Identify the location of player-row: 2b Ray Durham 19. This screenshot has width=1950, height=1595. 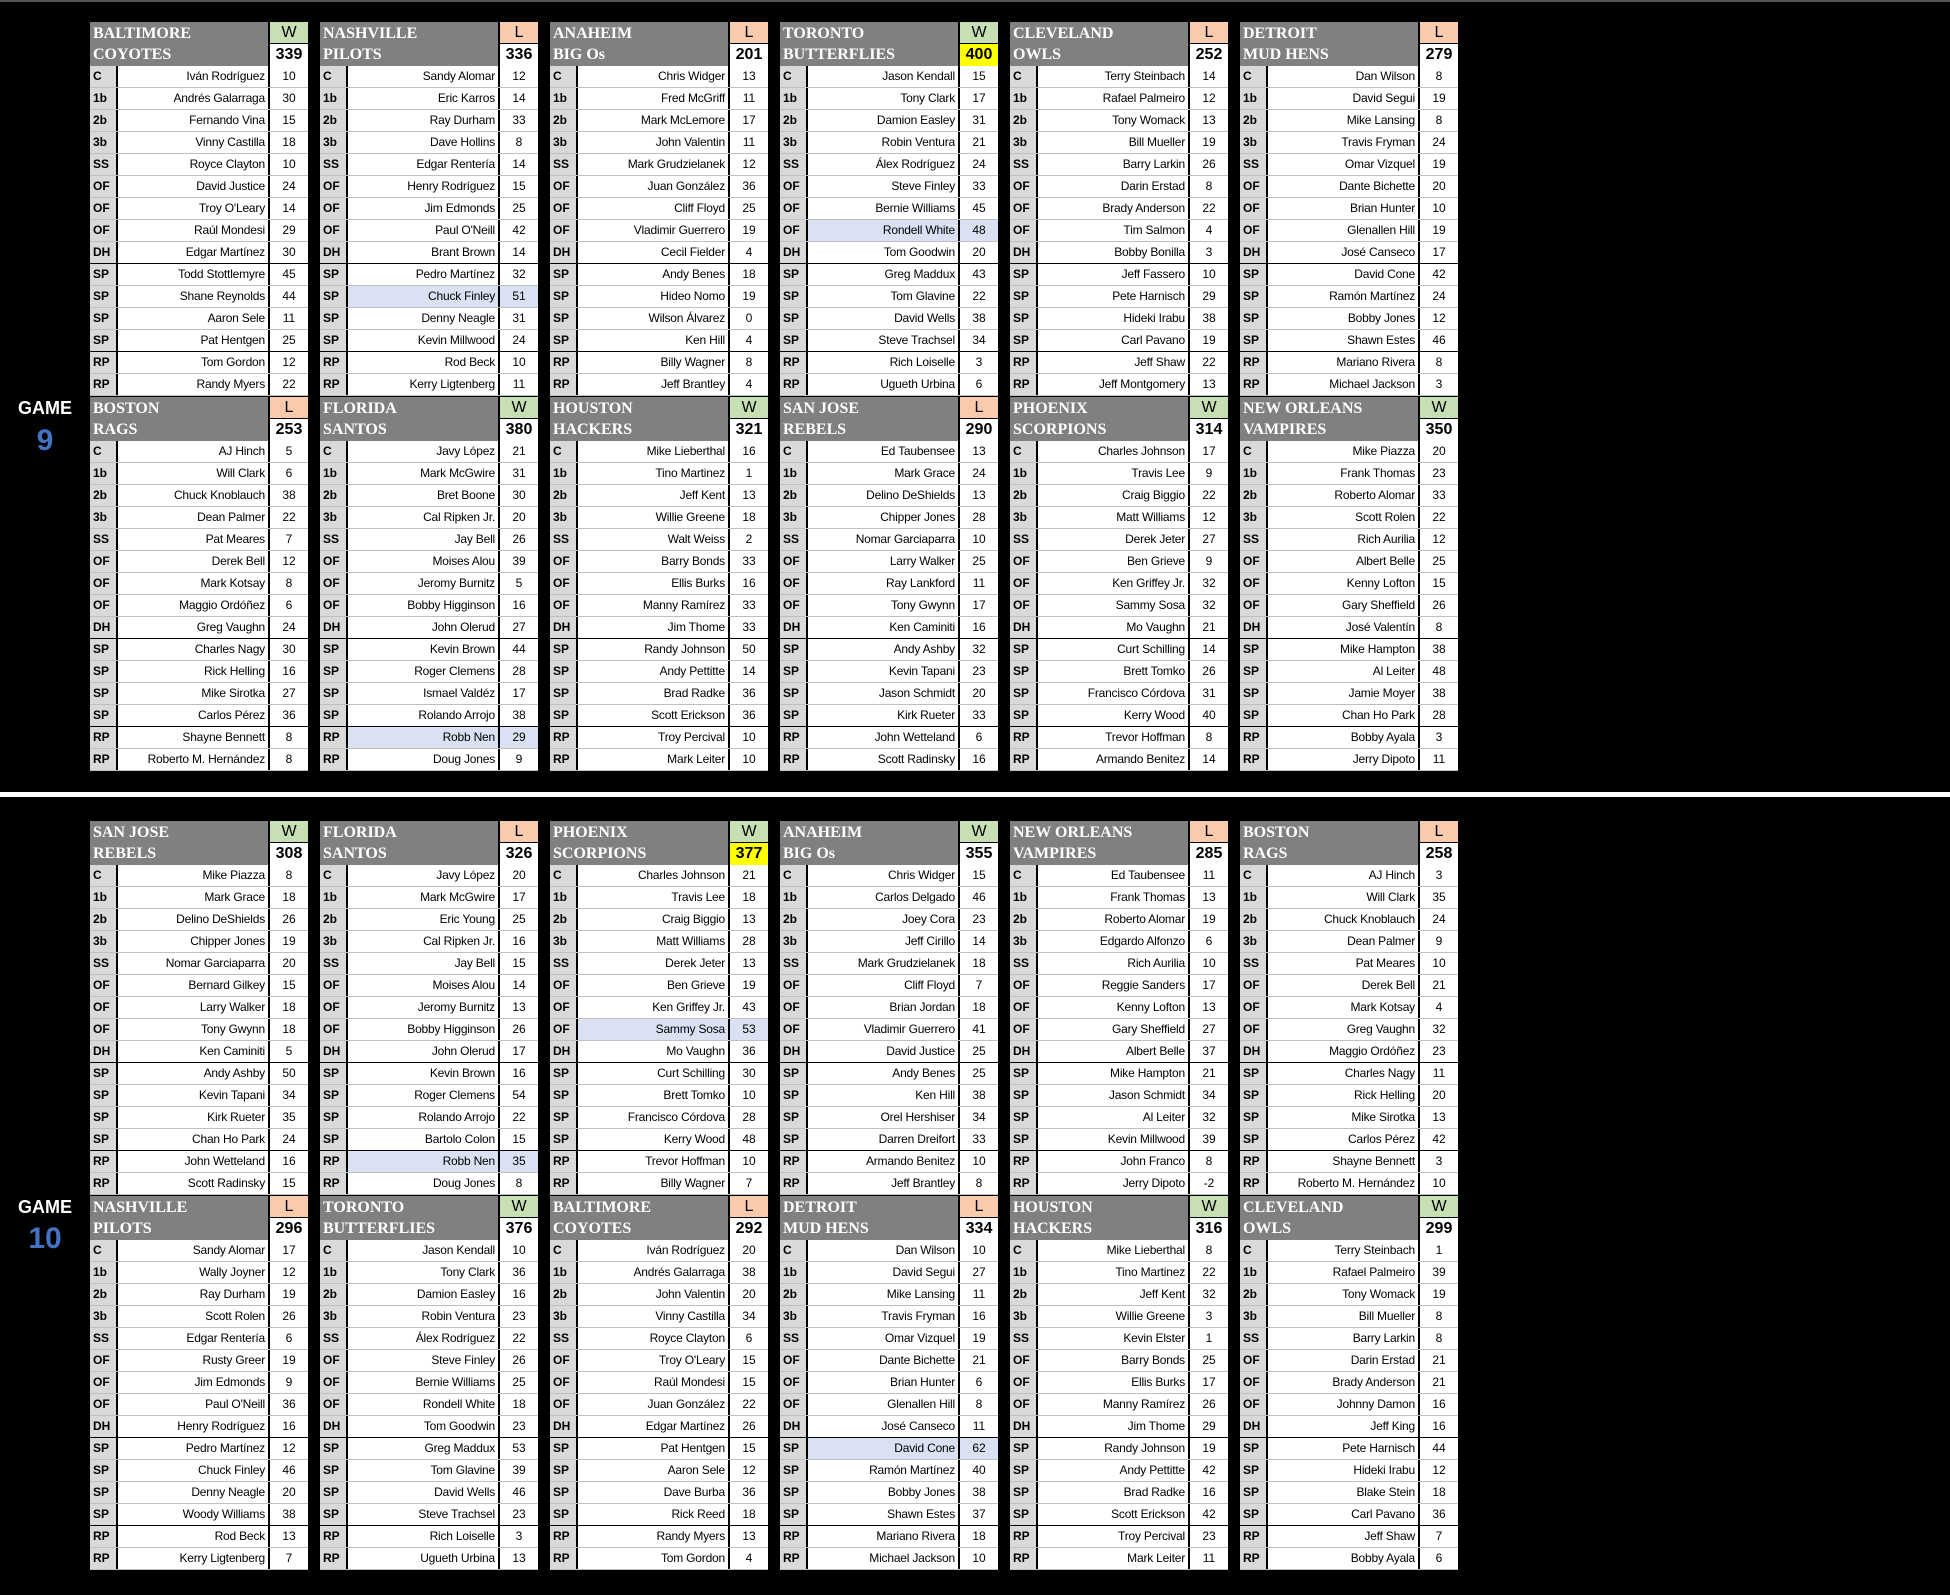
(199, 1295).